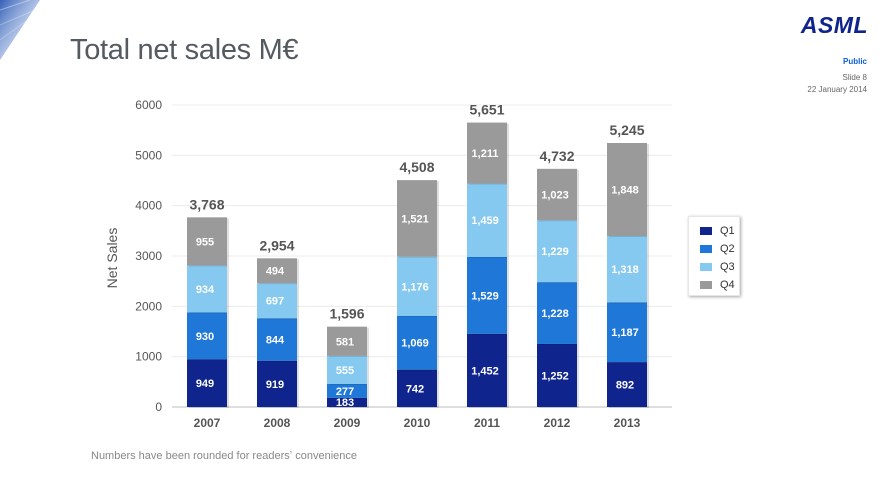  What do you see at coordinates (148, 155) in the screenshot?
I see `y-tick-label: 5000` at bounding box center [148, 155].